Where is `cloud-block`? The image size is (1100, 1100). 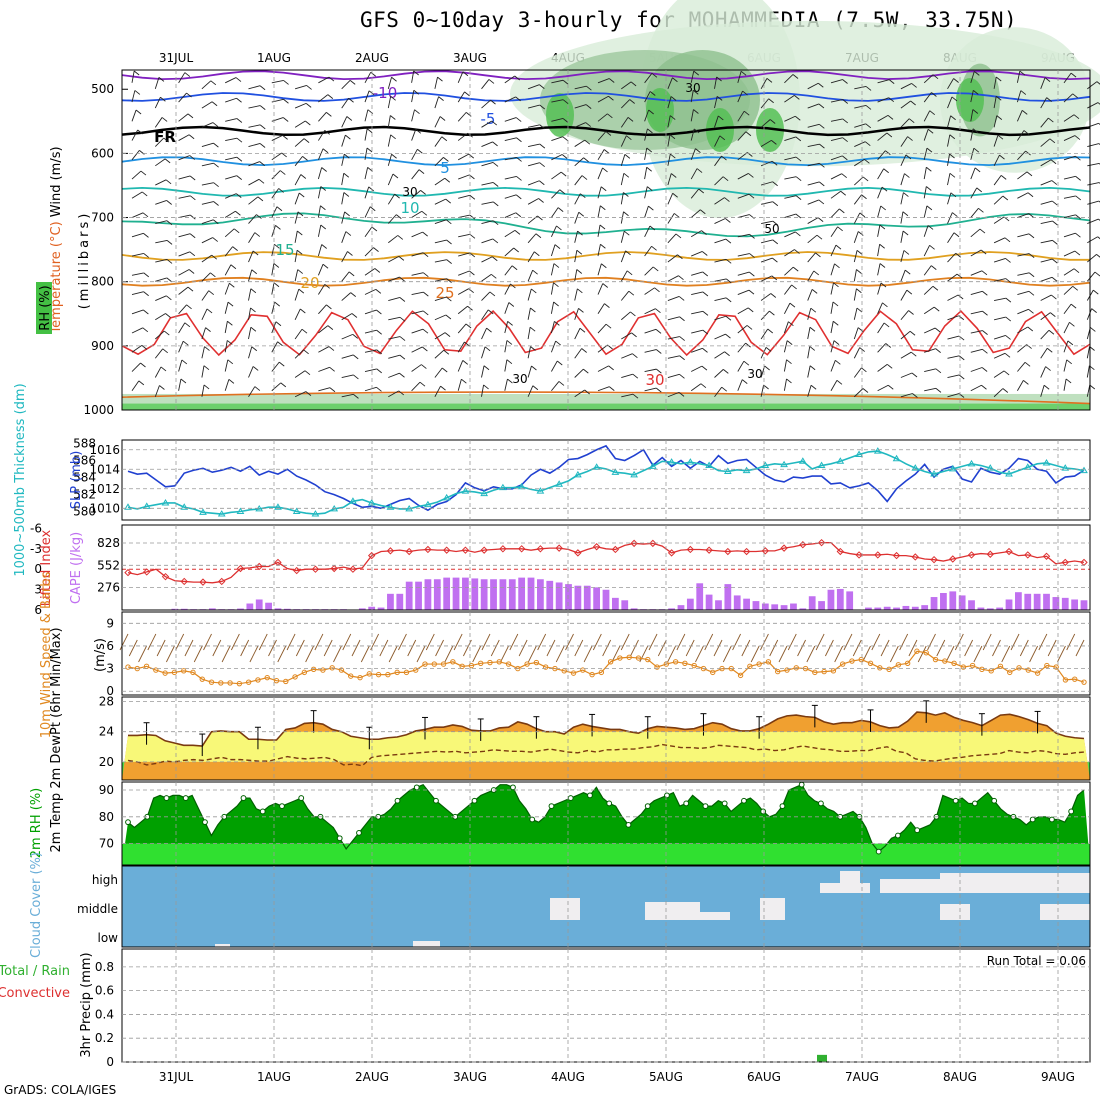
cloud-block is located at coordinates (222, 945).